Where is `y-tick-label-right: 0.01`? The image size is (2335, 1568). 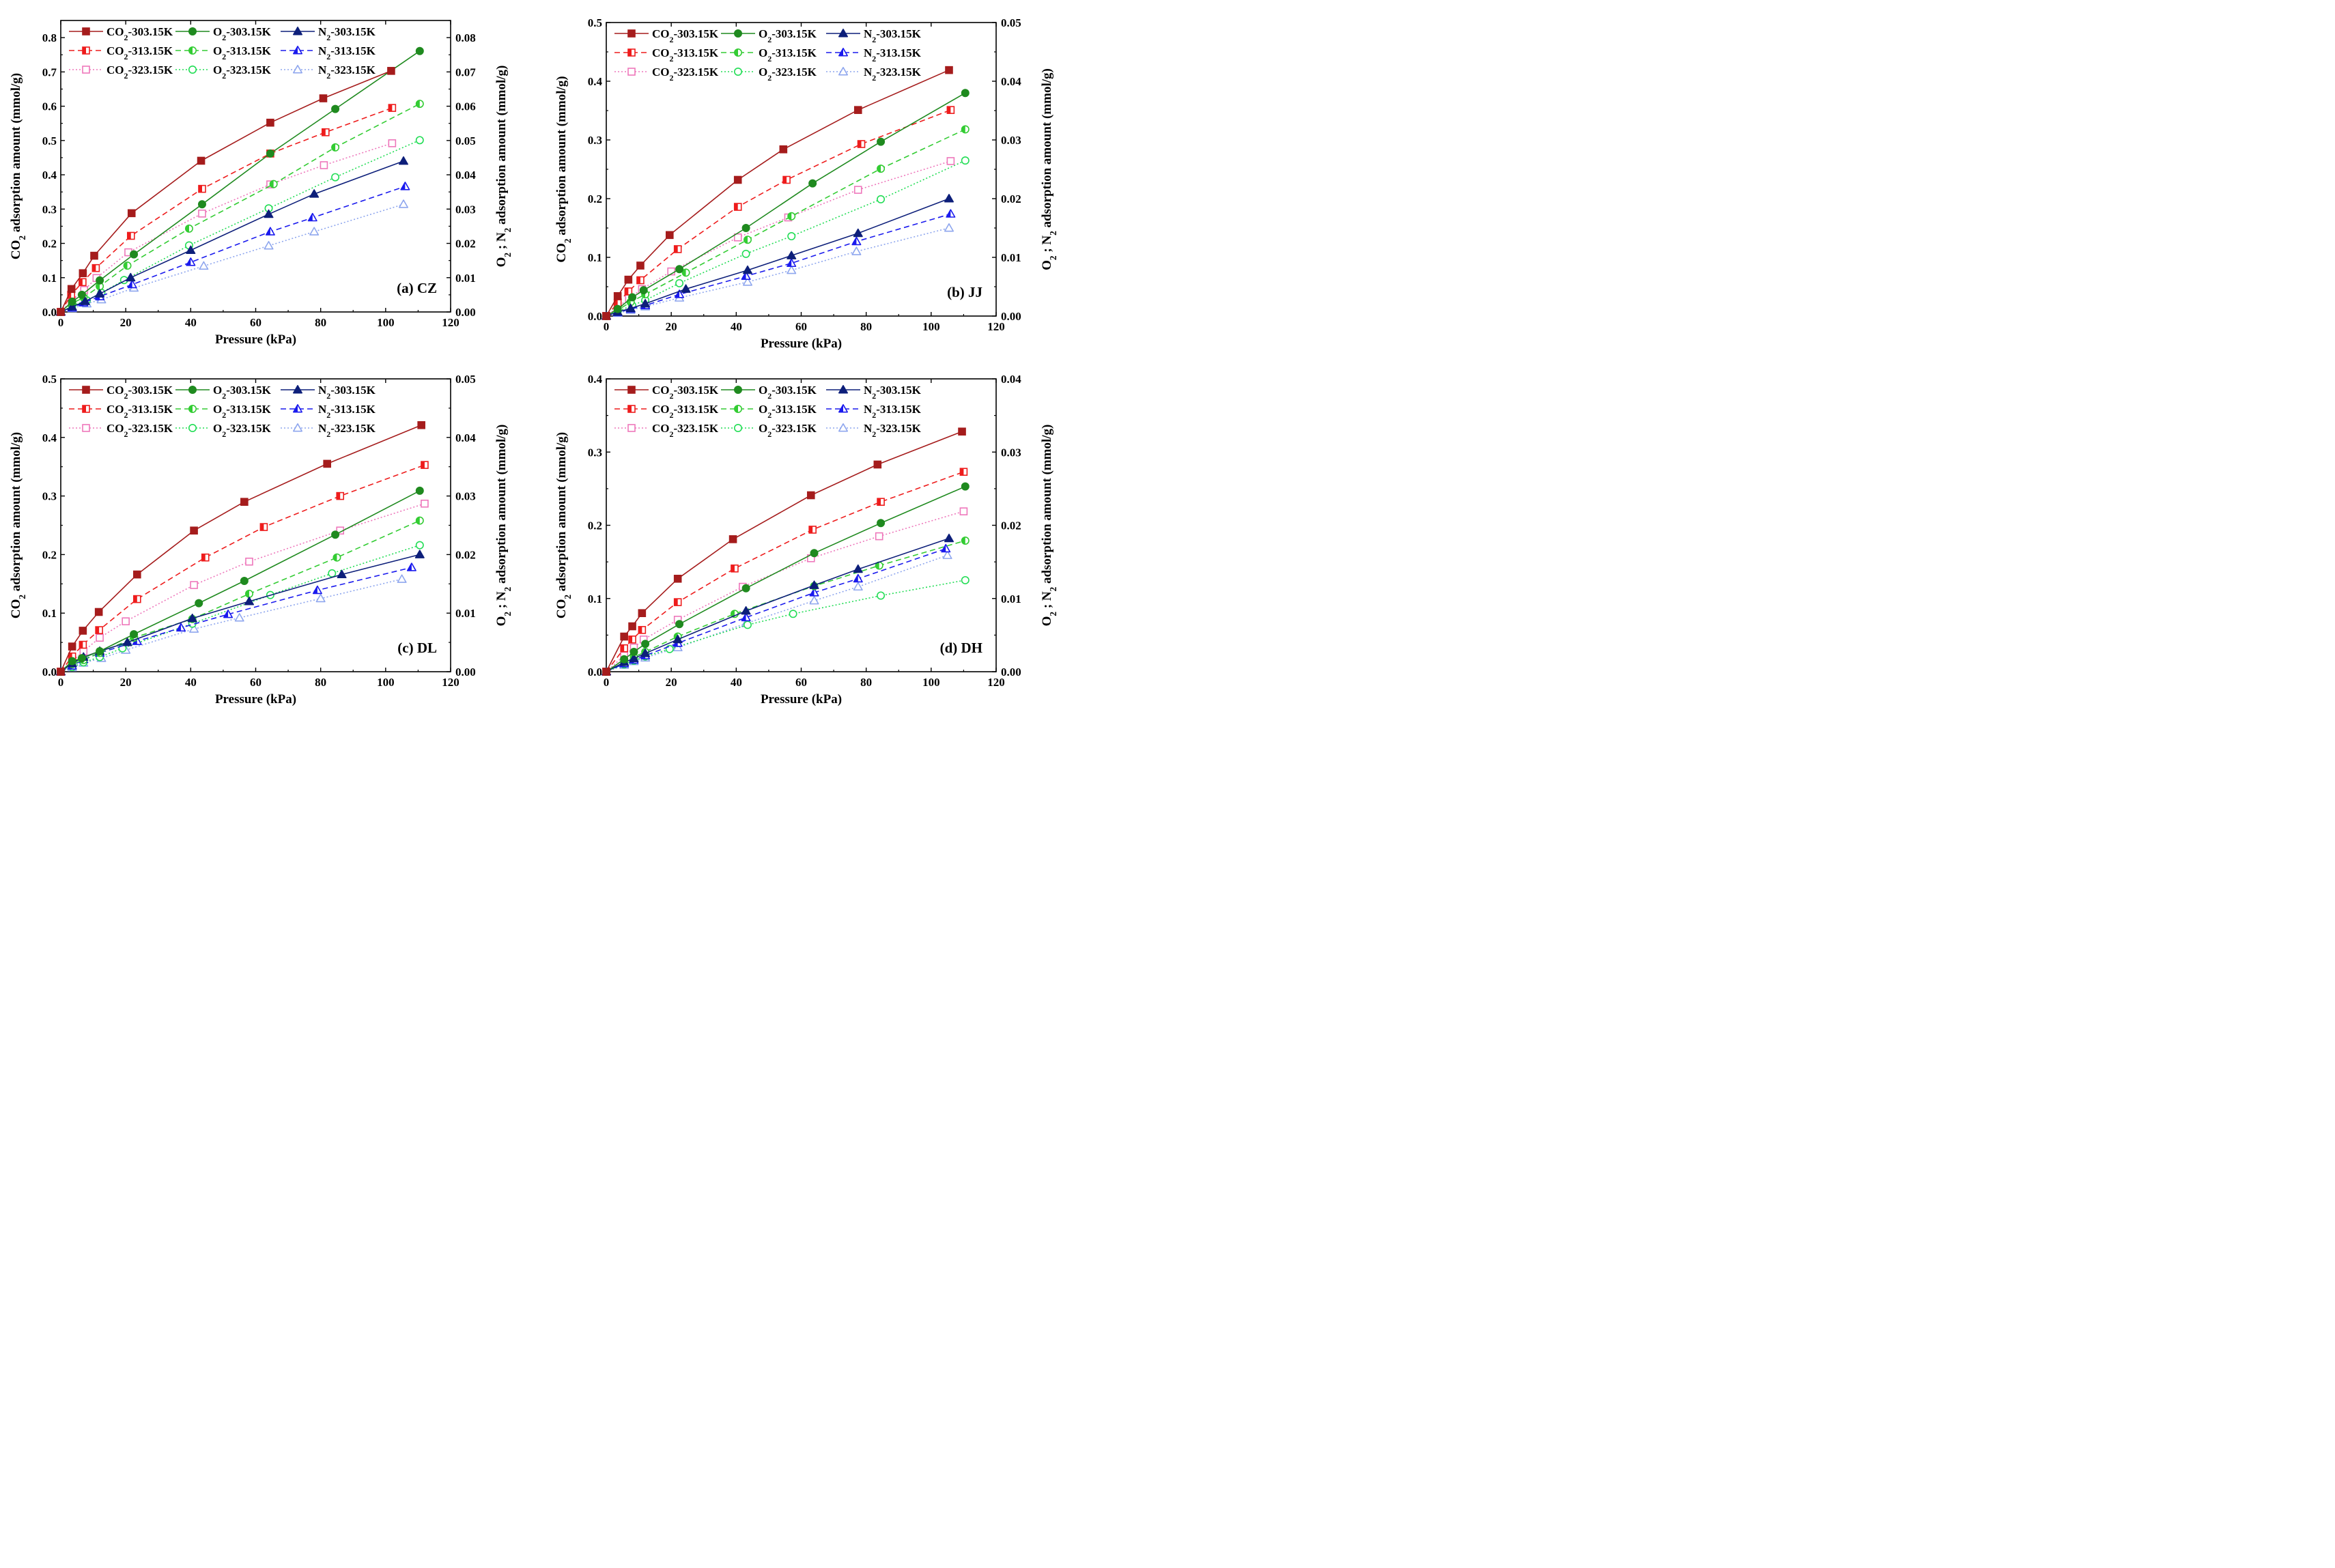
y-tick-label-right: 0.01 is located at coordinates (1011, 257).